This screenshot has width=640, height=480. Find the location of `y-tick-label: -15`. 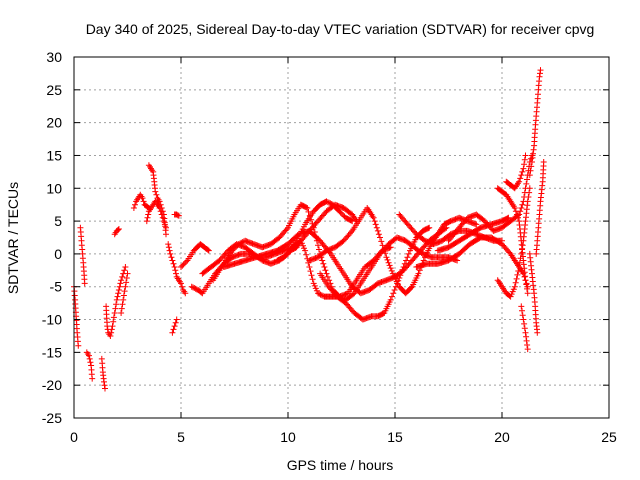

y-tick-label: -15 is located at coordinates (52, 352).